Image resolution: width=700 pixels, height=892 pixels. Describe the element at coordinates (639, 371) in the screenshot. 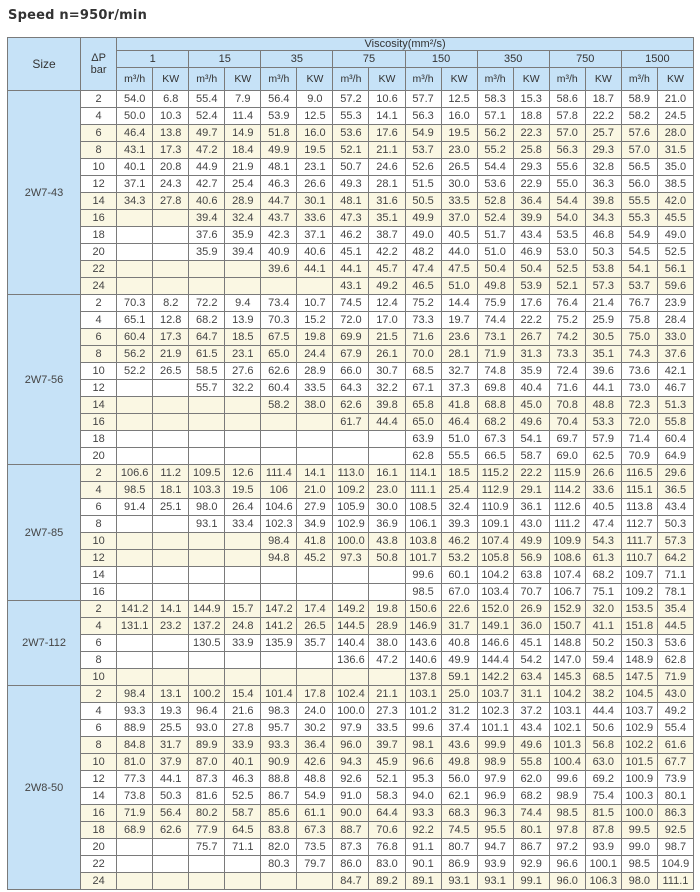

I see `flow-cell: 73.6` at that location.